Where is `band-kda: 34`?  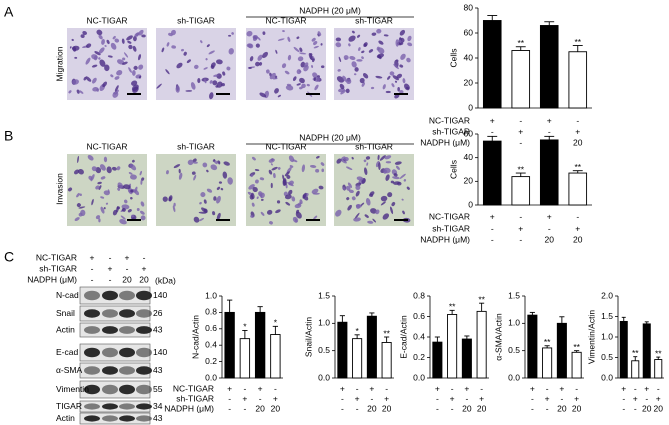 band-kda: 34 is located at coordinates (158, 406).